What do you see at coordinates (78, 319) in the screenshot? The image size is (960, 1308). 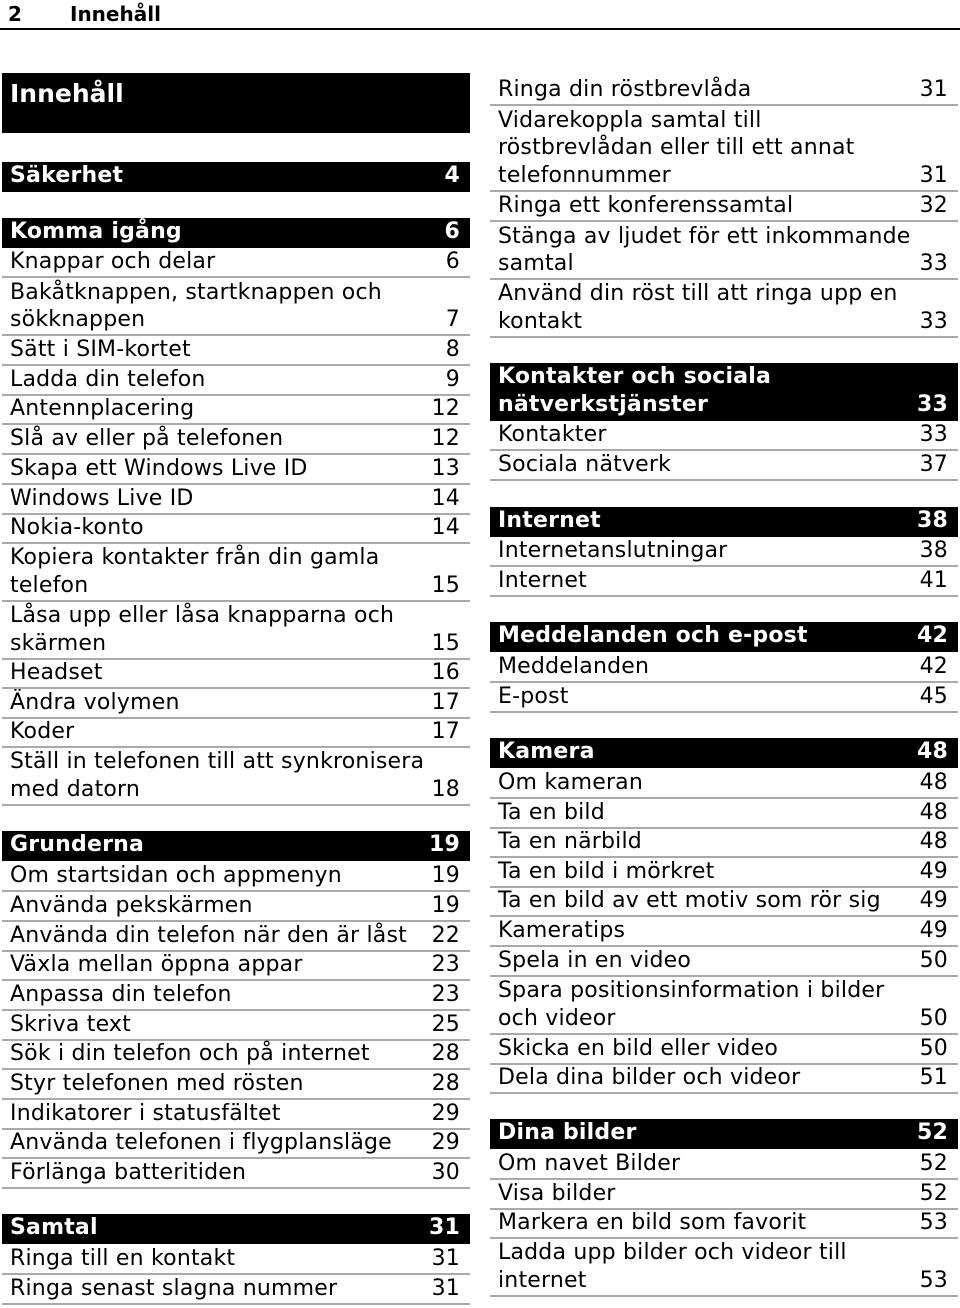 I see `toc-entry-title: sökknappen` at bounding box center [78, 319].